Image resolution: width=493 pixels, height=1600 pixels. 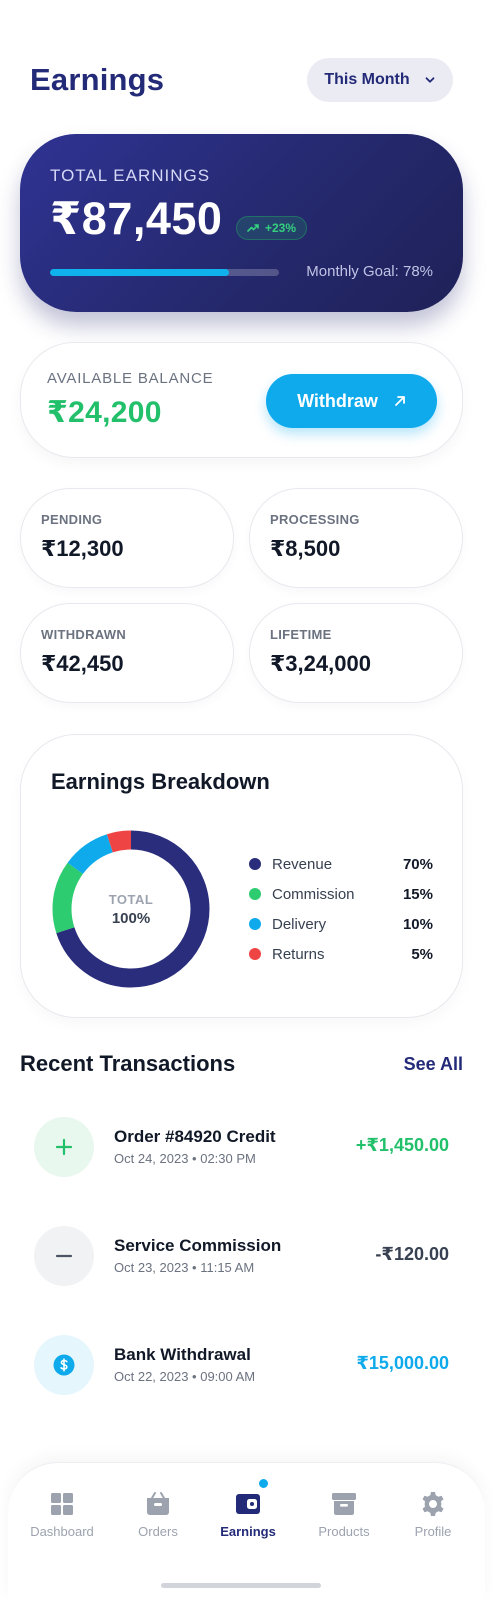 I want to click on transaction-name: Bank Withdrawal, so click(x=182, y=1354).